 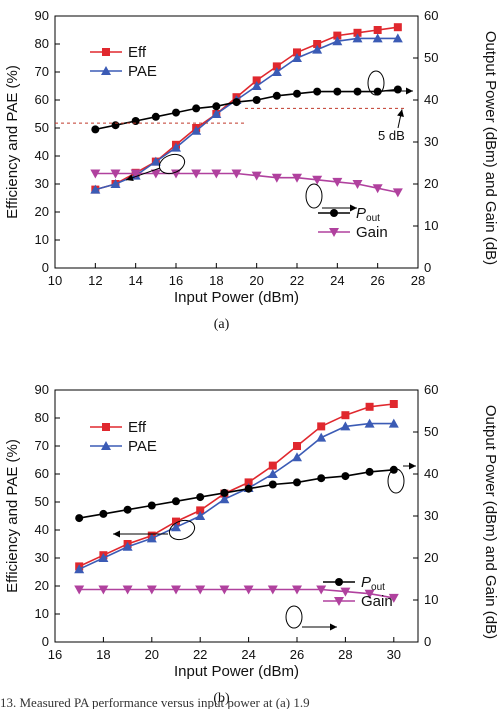 I want to click on legend-label: Pout, so click(x=368, y=214).